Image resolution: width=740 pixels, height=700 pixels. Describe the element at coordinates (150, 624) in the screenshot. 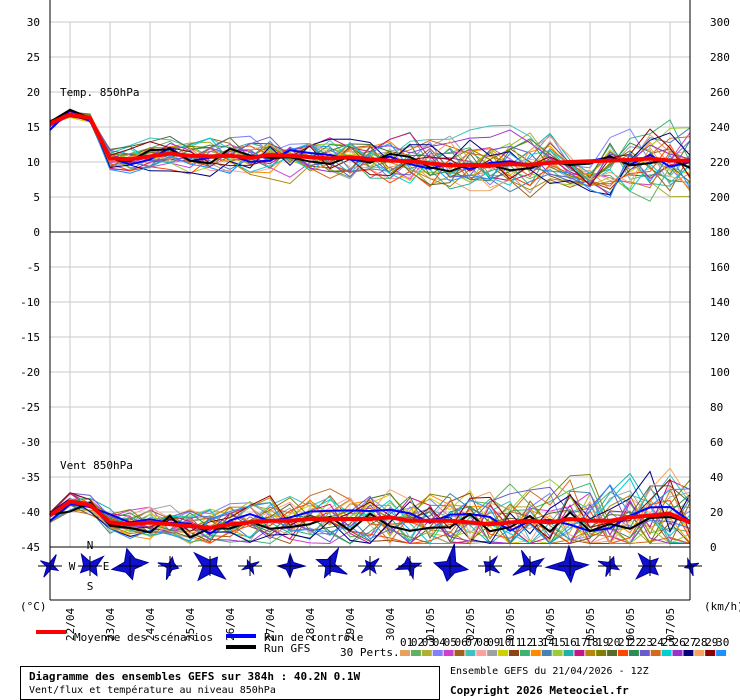

I see `x-tick-label: 24/04` at that location.